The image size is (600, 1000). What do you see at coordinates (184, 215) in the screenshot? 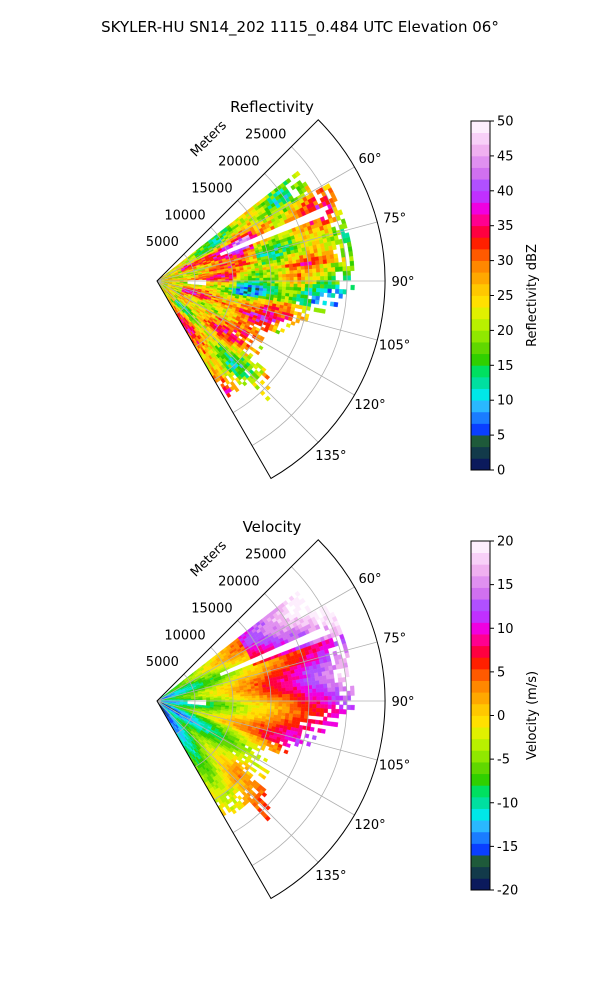
I see `range-tick-label: 10000` at bounding box center [184, 215].